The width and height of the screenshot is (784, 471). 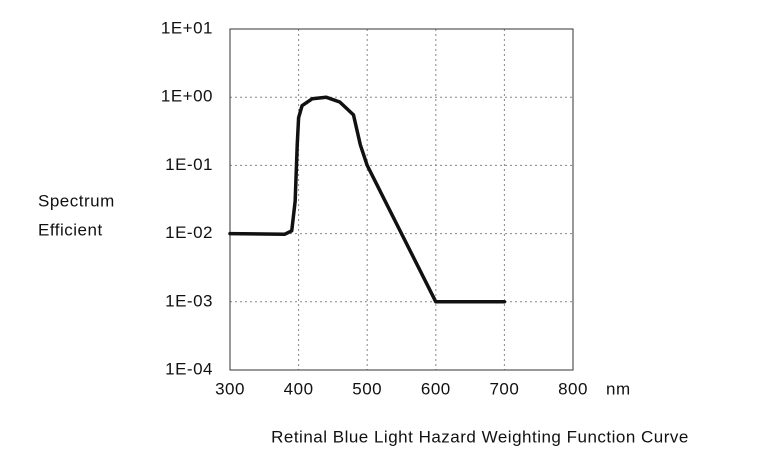 What do you see at coordinates (367, 388) in the screenshot?
I see `x-tick-label: 500` at bounding box center [367, 388].